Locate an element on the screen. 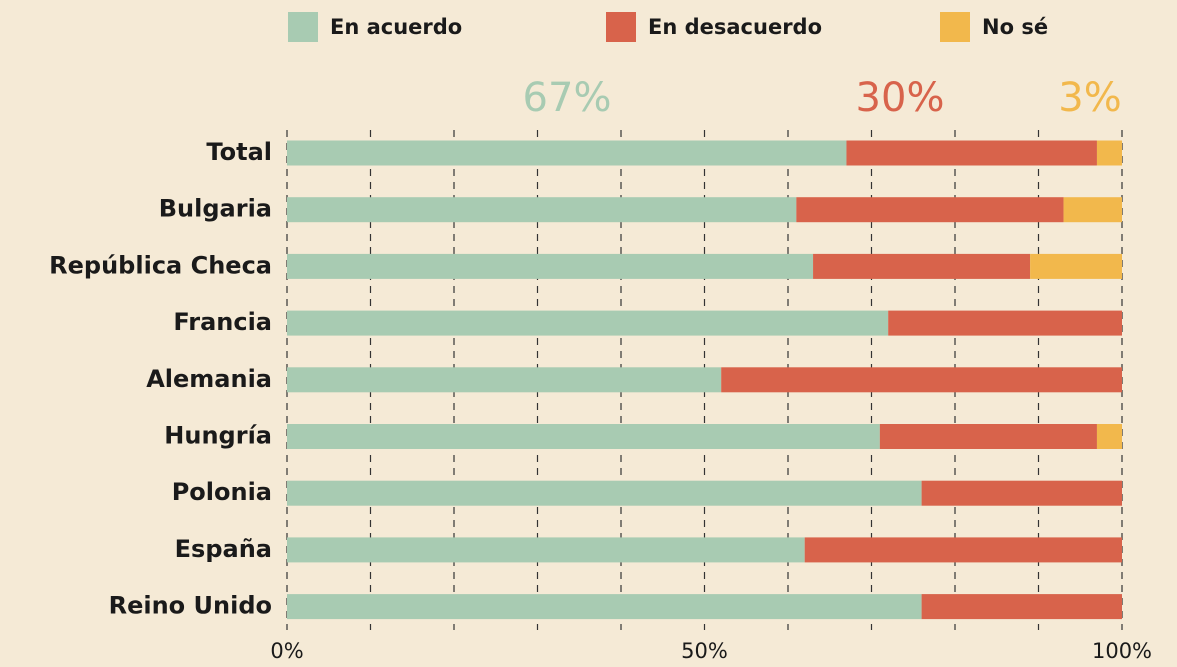 This screenshot has width=1177, height=667. legend-label: No sé is located at coordinates (1015, 27).